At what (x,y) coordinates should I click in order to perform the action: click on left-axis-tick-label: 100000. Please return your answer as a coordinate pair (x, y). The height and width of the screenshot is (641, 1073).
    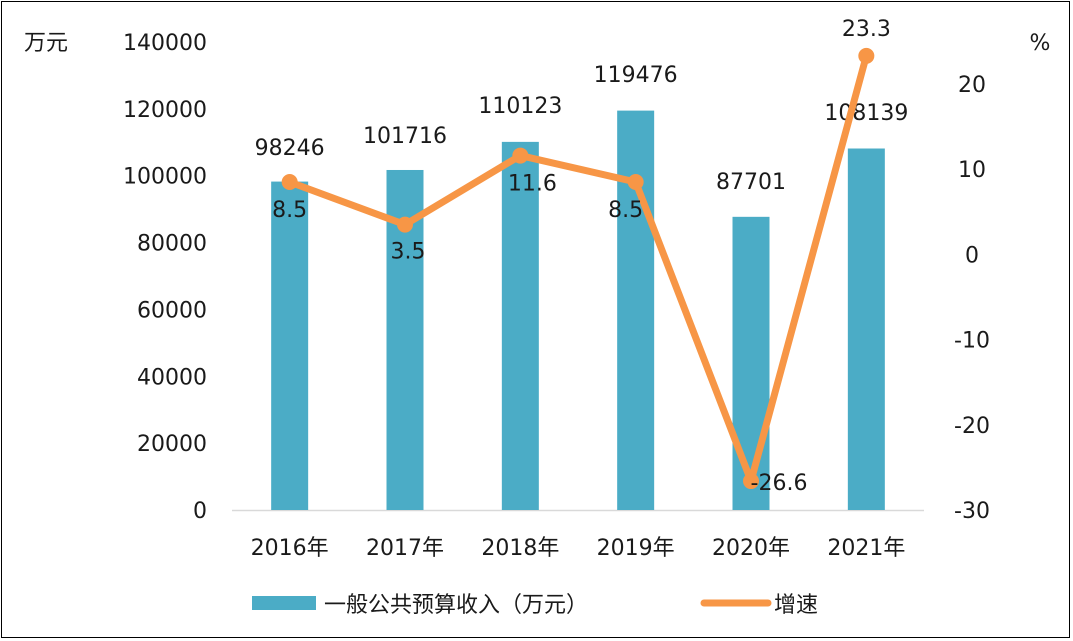
    Looking at the image, I should click on (165, 177).